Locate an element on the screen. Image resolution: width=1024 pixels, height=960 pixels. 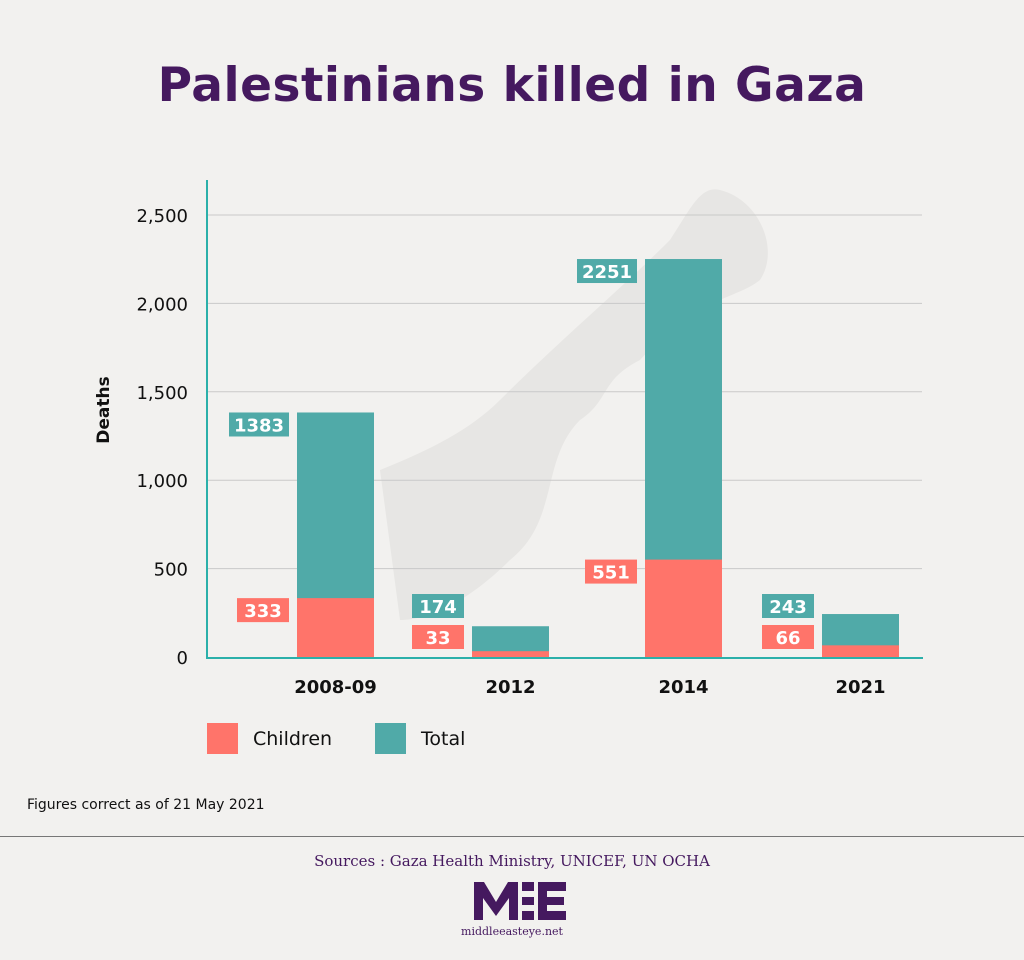
legend-item-total: Total is located at coordinates (420, 738).